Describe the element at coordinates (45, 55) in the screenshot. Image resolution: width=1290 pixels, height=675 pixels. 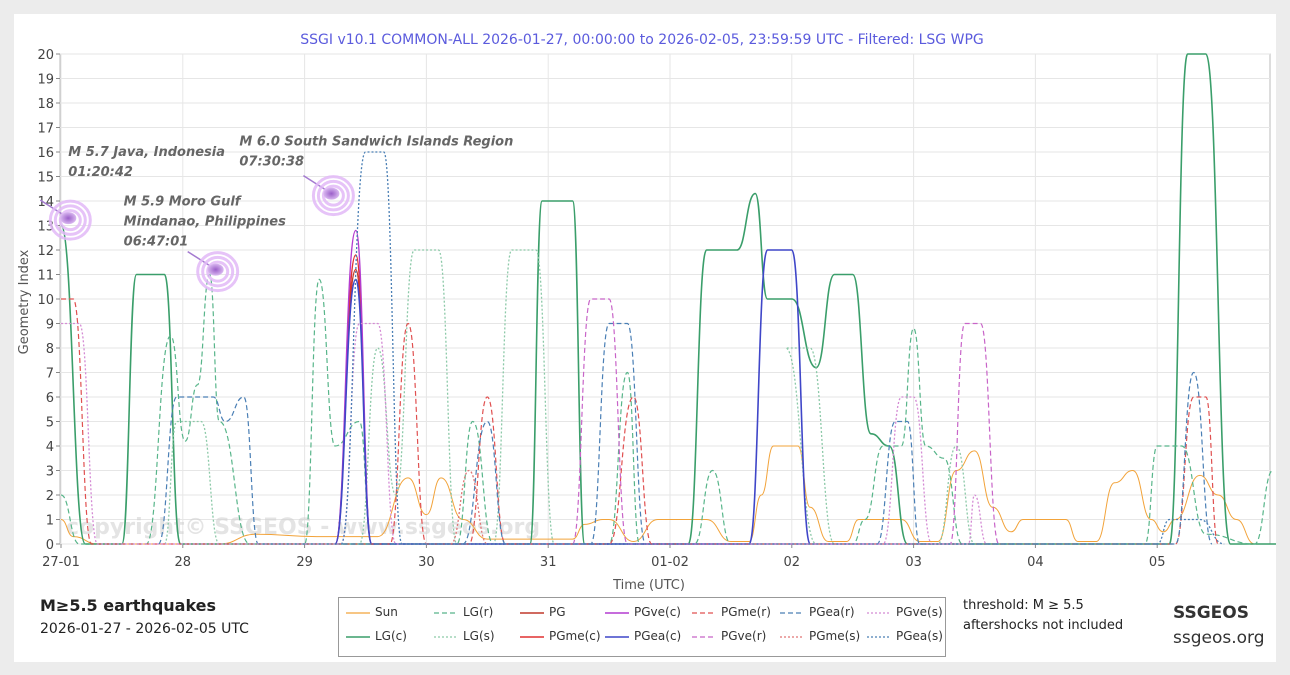
I see `y-tick-label: 20` at that location.